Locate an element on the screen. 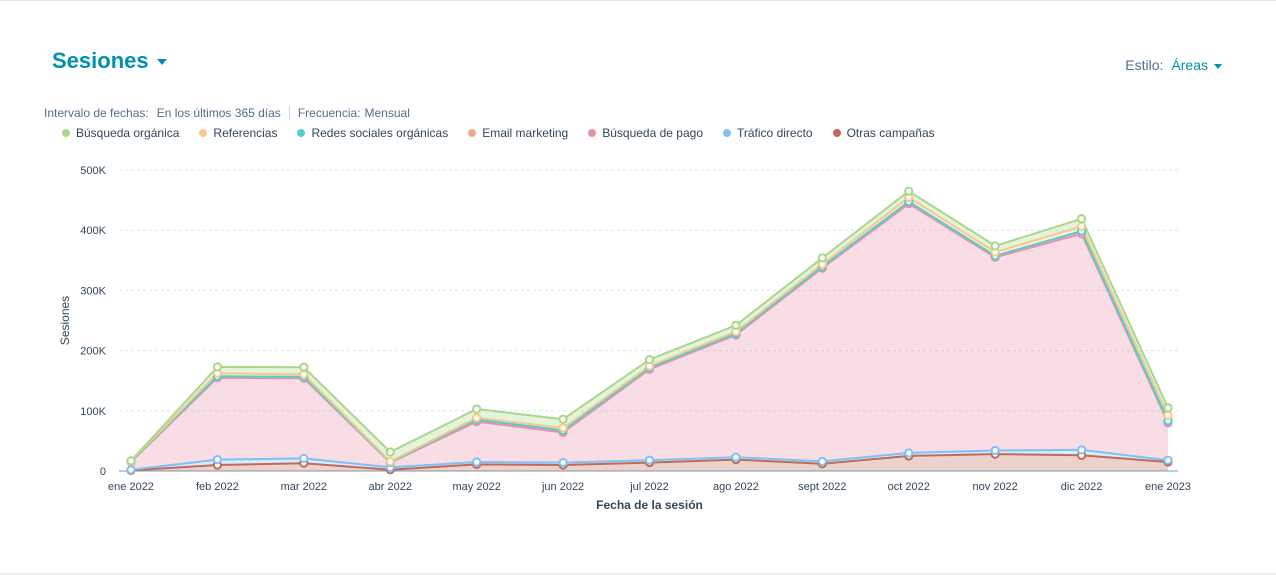 This screenshot has height=575, width=1276. legend-item-otras-campanas: Otras campañas is located at coordinates (883, 133).